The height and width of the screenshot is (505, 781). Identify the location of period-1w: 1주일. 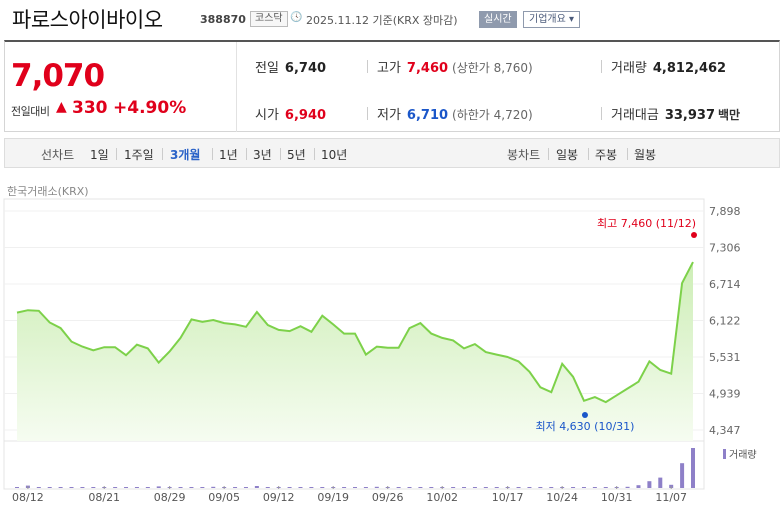
(139, 155).